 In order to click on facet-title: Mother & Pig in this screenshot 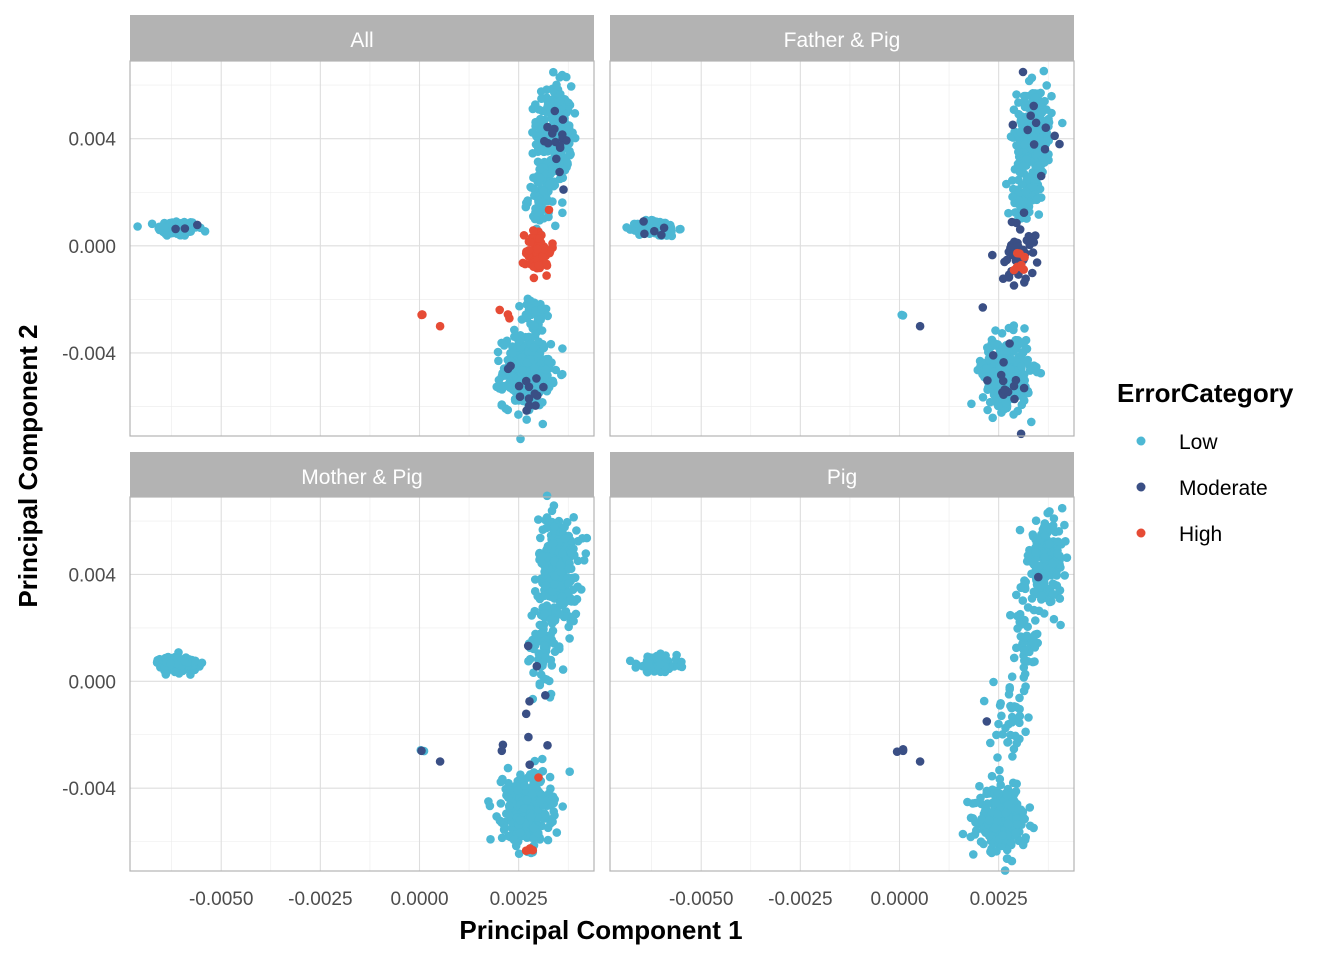, I will do `click(361, 477)`.